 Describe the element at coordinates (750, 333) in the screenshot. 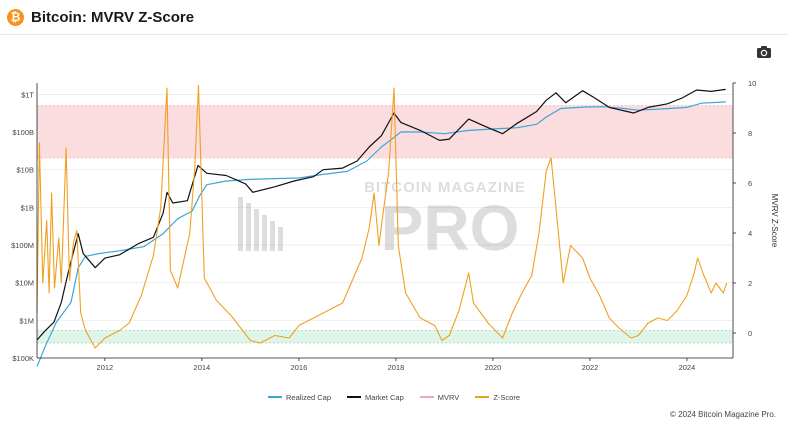

I see `y-right-tick-label: 0` at that location.